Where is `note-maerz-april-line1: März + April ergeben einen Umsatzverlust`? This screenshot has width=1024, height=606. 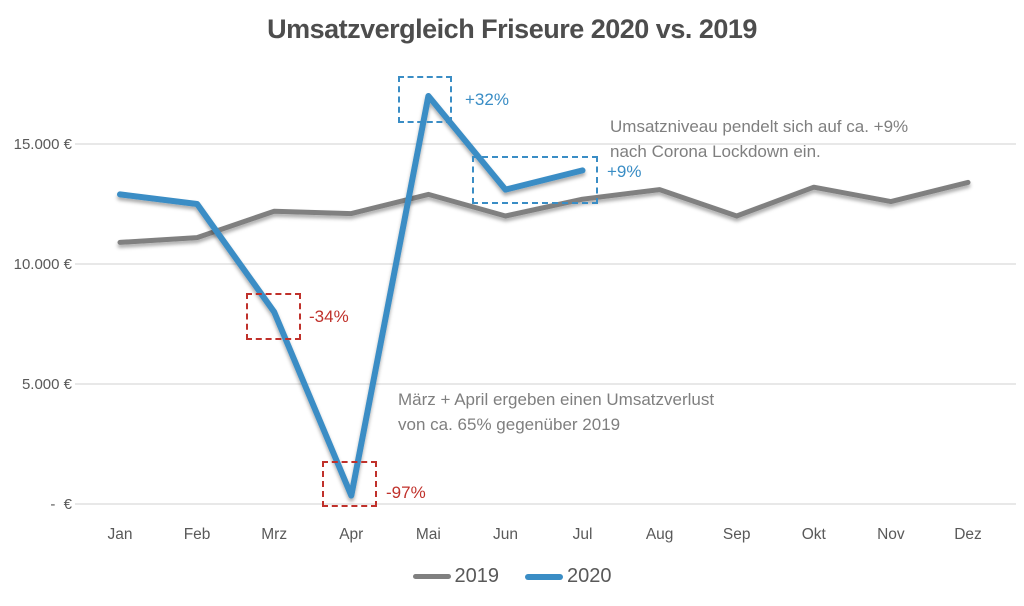 note-maerz-april-line1: März + April ergeben einen Umsatzverlust is located at coordinates (556, 399).